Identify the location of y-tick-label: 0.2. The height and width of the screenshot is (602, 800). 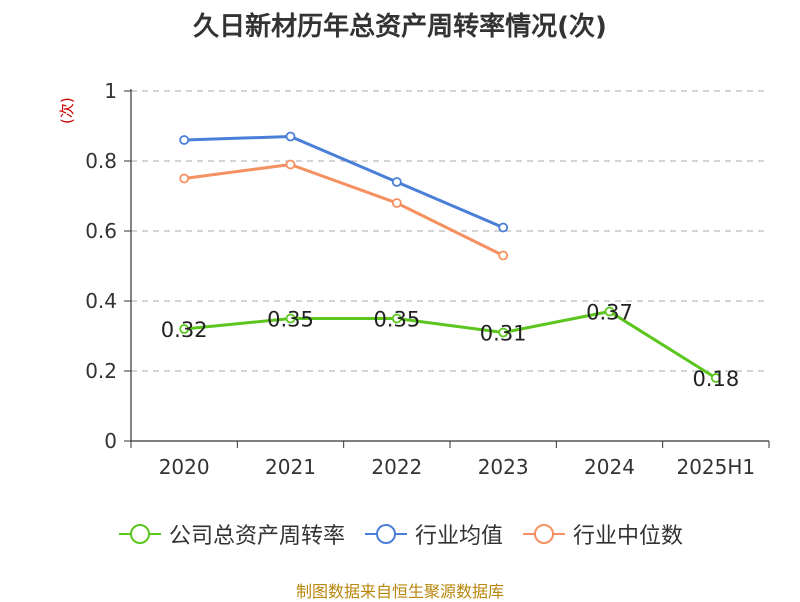
(101, 371).